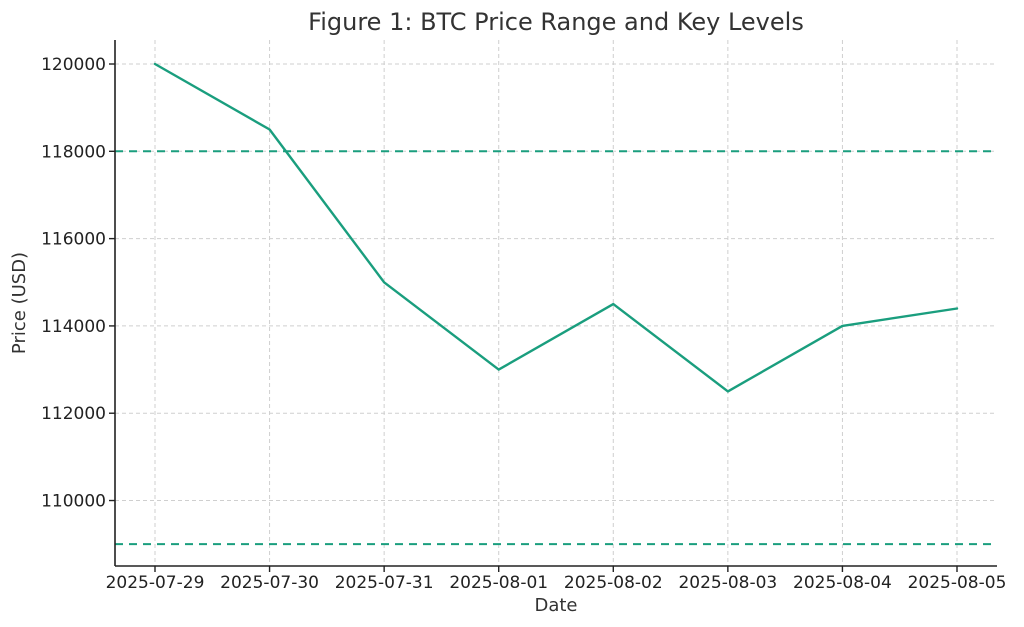  I want to click on x-tick-label: 2025-08-04, so click(842, 583).